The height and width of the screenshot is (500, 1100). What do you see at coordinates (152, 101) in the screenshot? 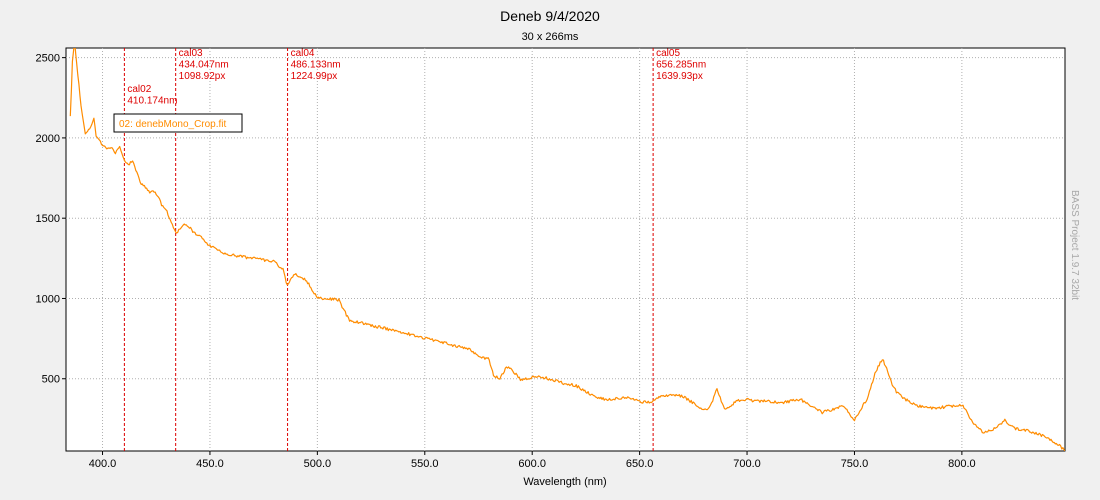
I see `marker-label-cal02: 410.174nm` at bounding box center [152, 101].